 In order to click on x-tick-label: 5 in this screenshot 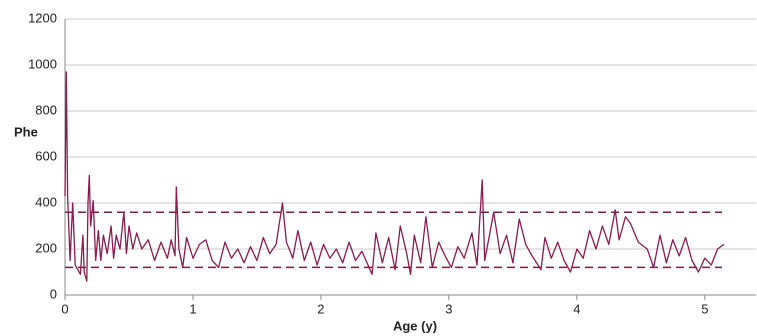, I will do `click(704, 308)`.